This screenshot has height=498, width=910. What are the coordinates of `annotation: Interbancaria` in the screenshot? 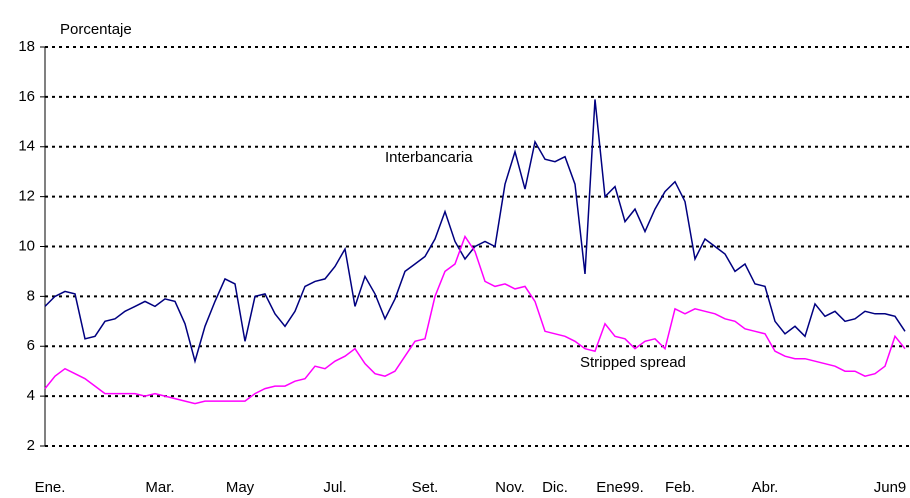 It's located at (429, 157).